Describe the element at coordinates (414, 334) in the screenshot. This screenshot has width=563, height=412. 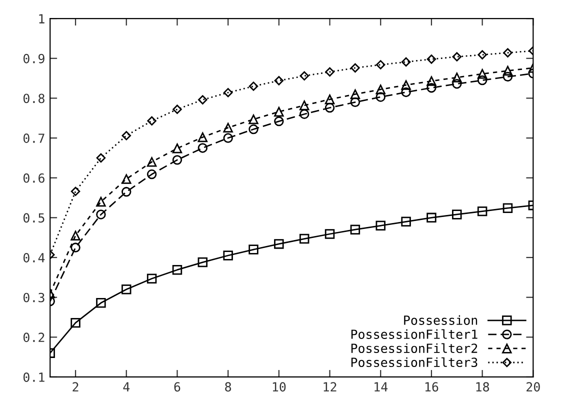
I see `legend-label: PossessionFilter1` at that location.